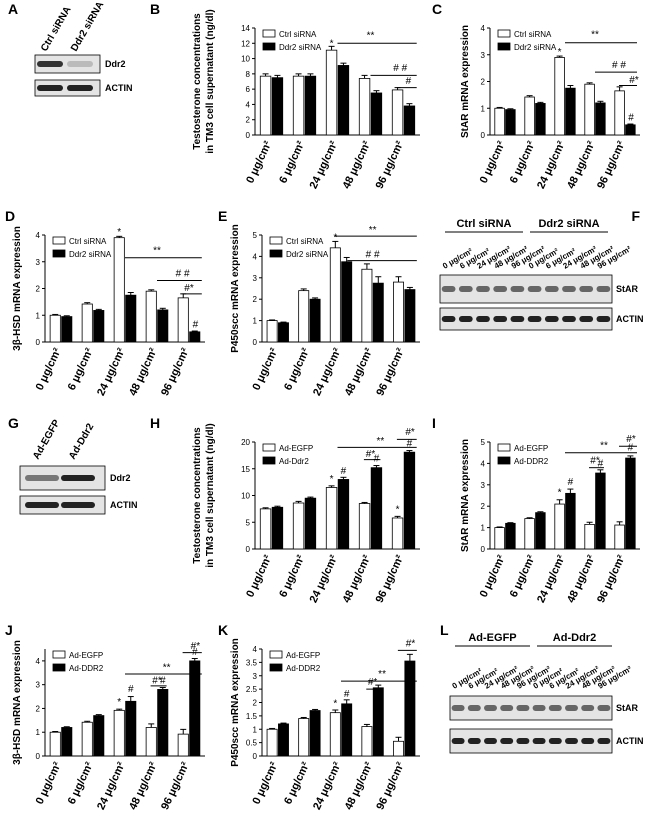  Describe the element at coordinates (245, 496) in the screenshot. I see `y-tick-label: 10` at that location.